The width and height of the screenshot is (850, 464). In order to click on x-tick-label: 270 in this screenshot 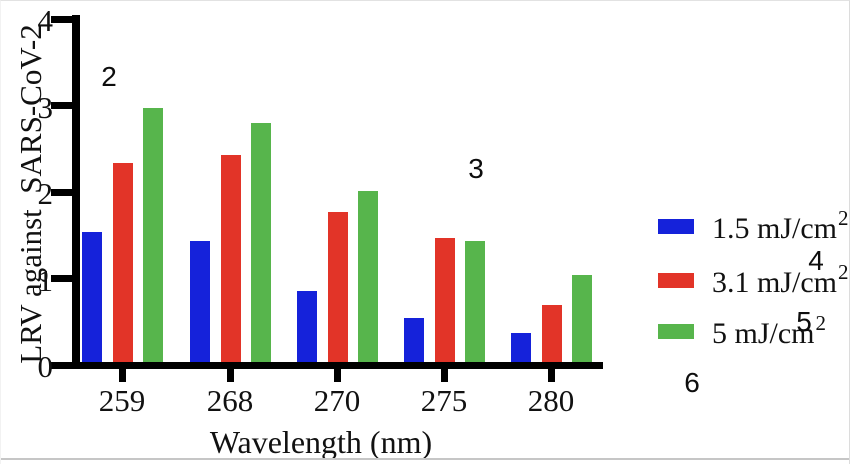, I will do `click(337, 400)`.